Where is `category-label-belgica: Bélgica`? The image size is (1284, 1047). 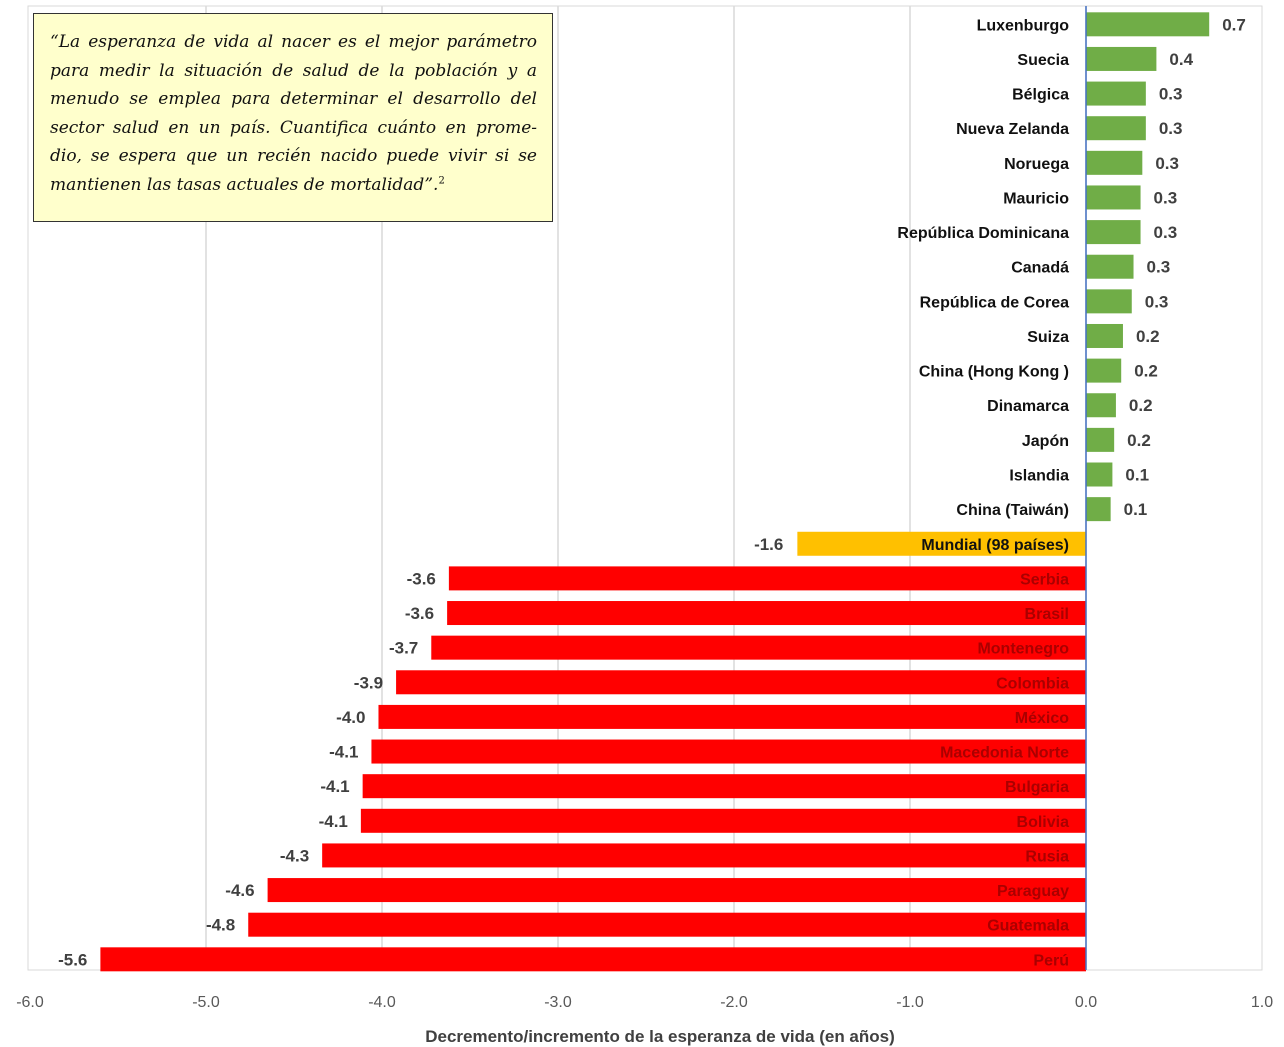 category-label-belgica: Bélgica is located at coordinates (1040, 95).